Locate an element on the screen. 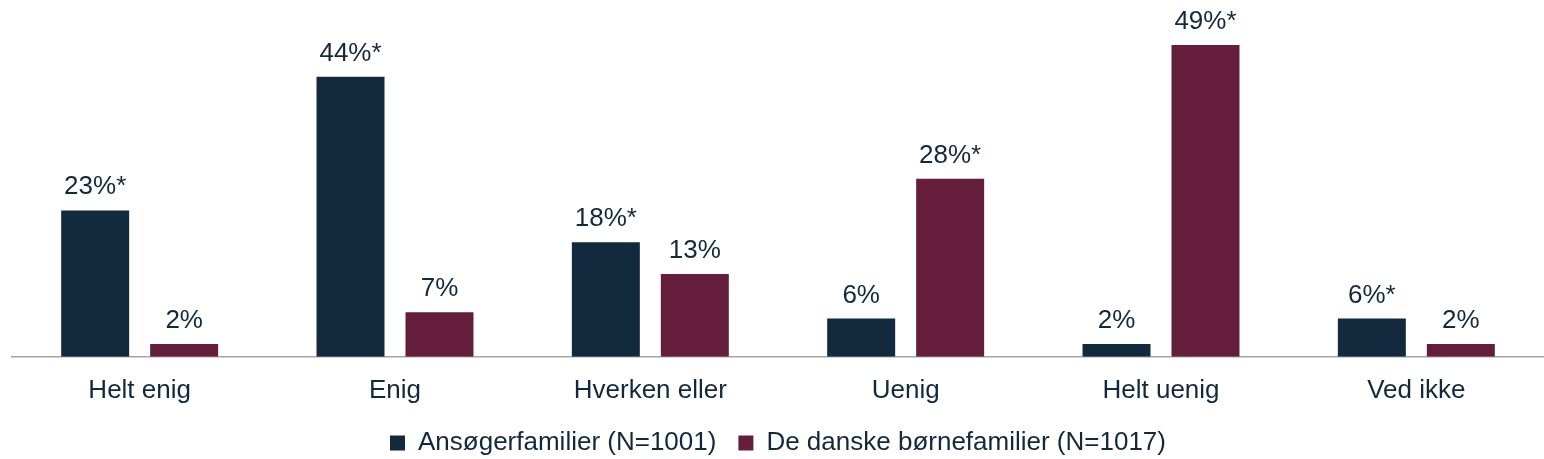 The image size is (1544, 459). data-label: 28%* is located at coordinates (950, 153).